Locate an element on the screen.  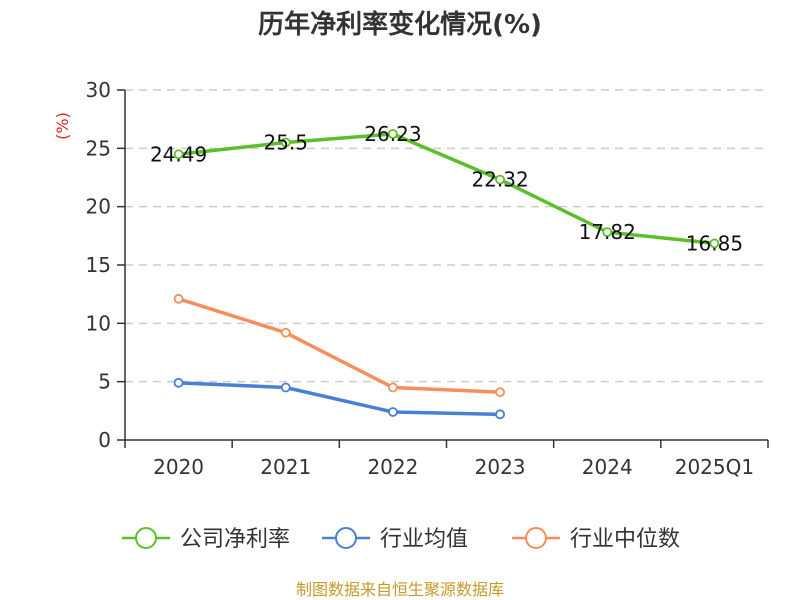
y-tick-label-20: 20 is located at coordinates (98, 207).